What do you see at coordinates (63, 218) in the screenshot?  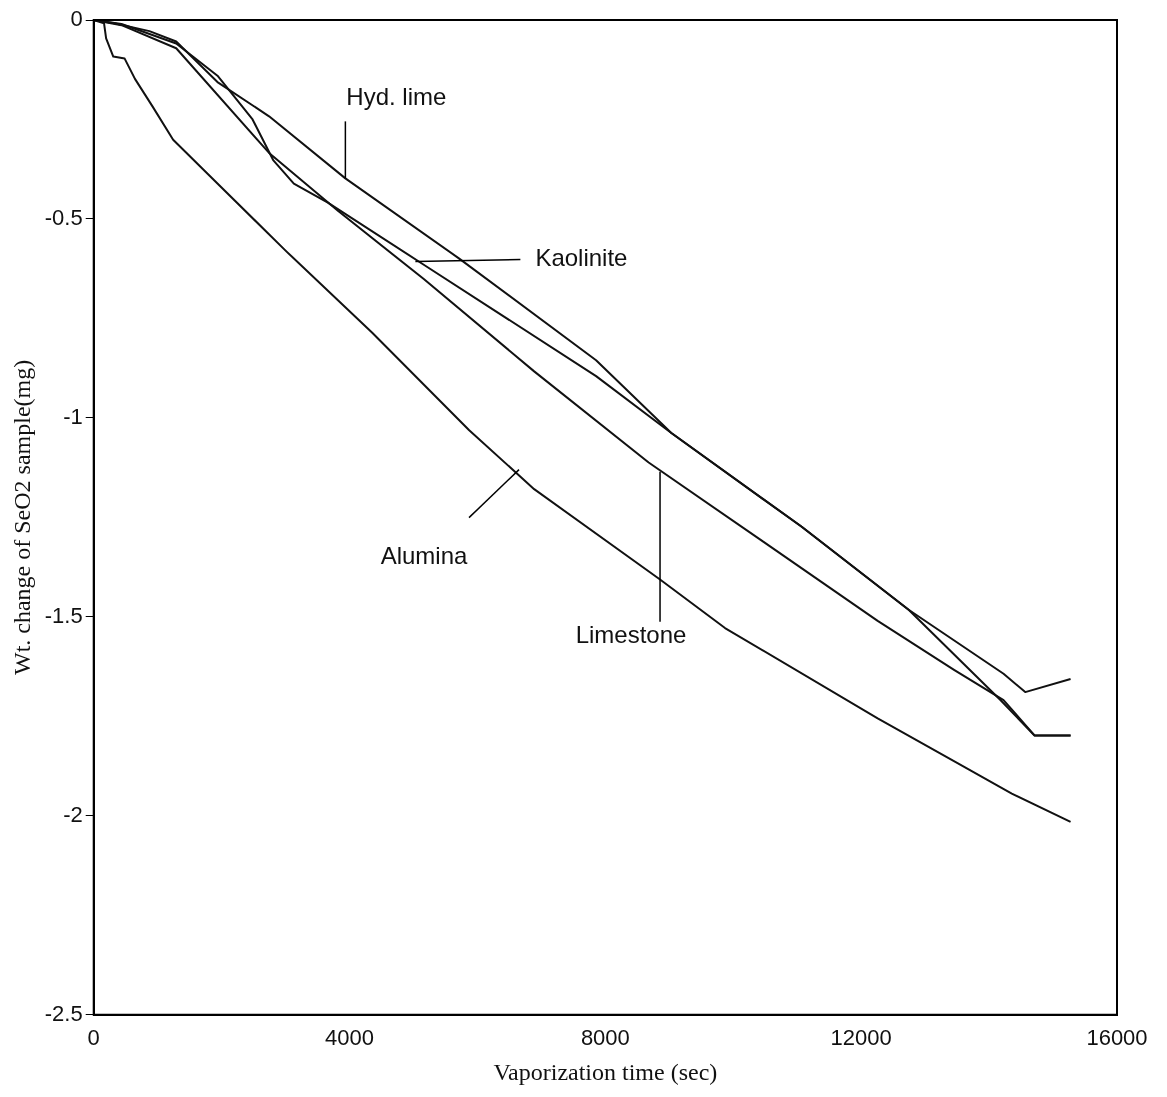 I see `y-tick-label: -0.5` at bounding box center [63, 218].